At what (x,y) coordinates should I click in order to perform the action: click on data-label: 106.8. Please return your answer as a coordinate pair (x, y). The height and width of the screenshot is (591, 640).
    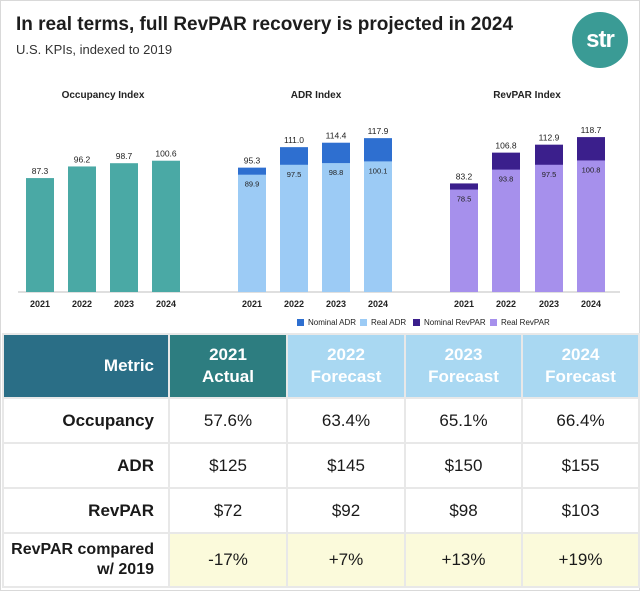
    Looking at the image, I should click on (506, 146).